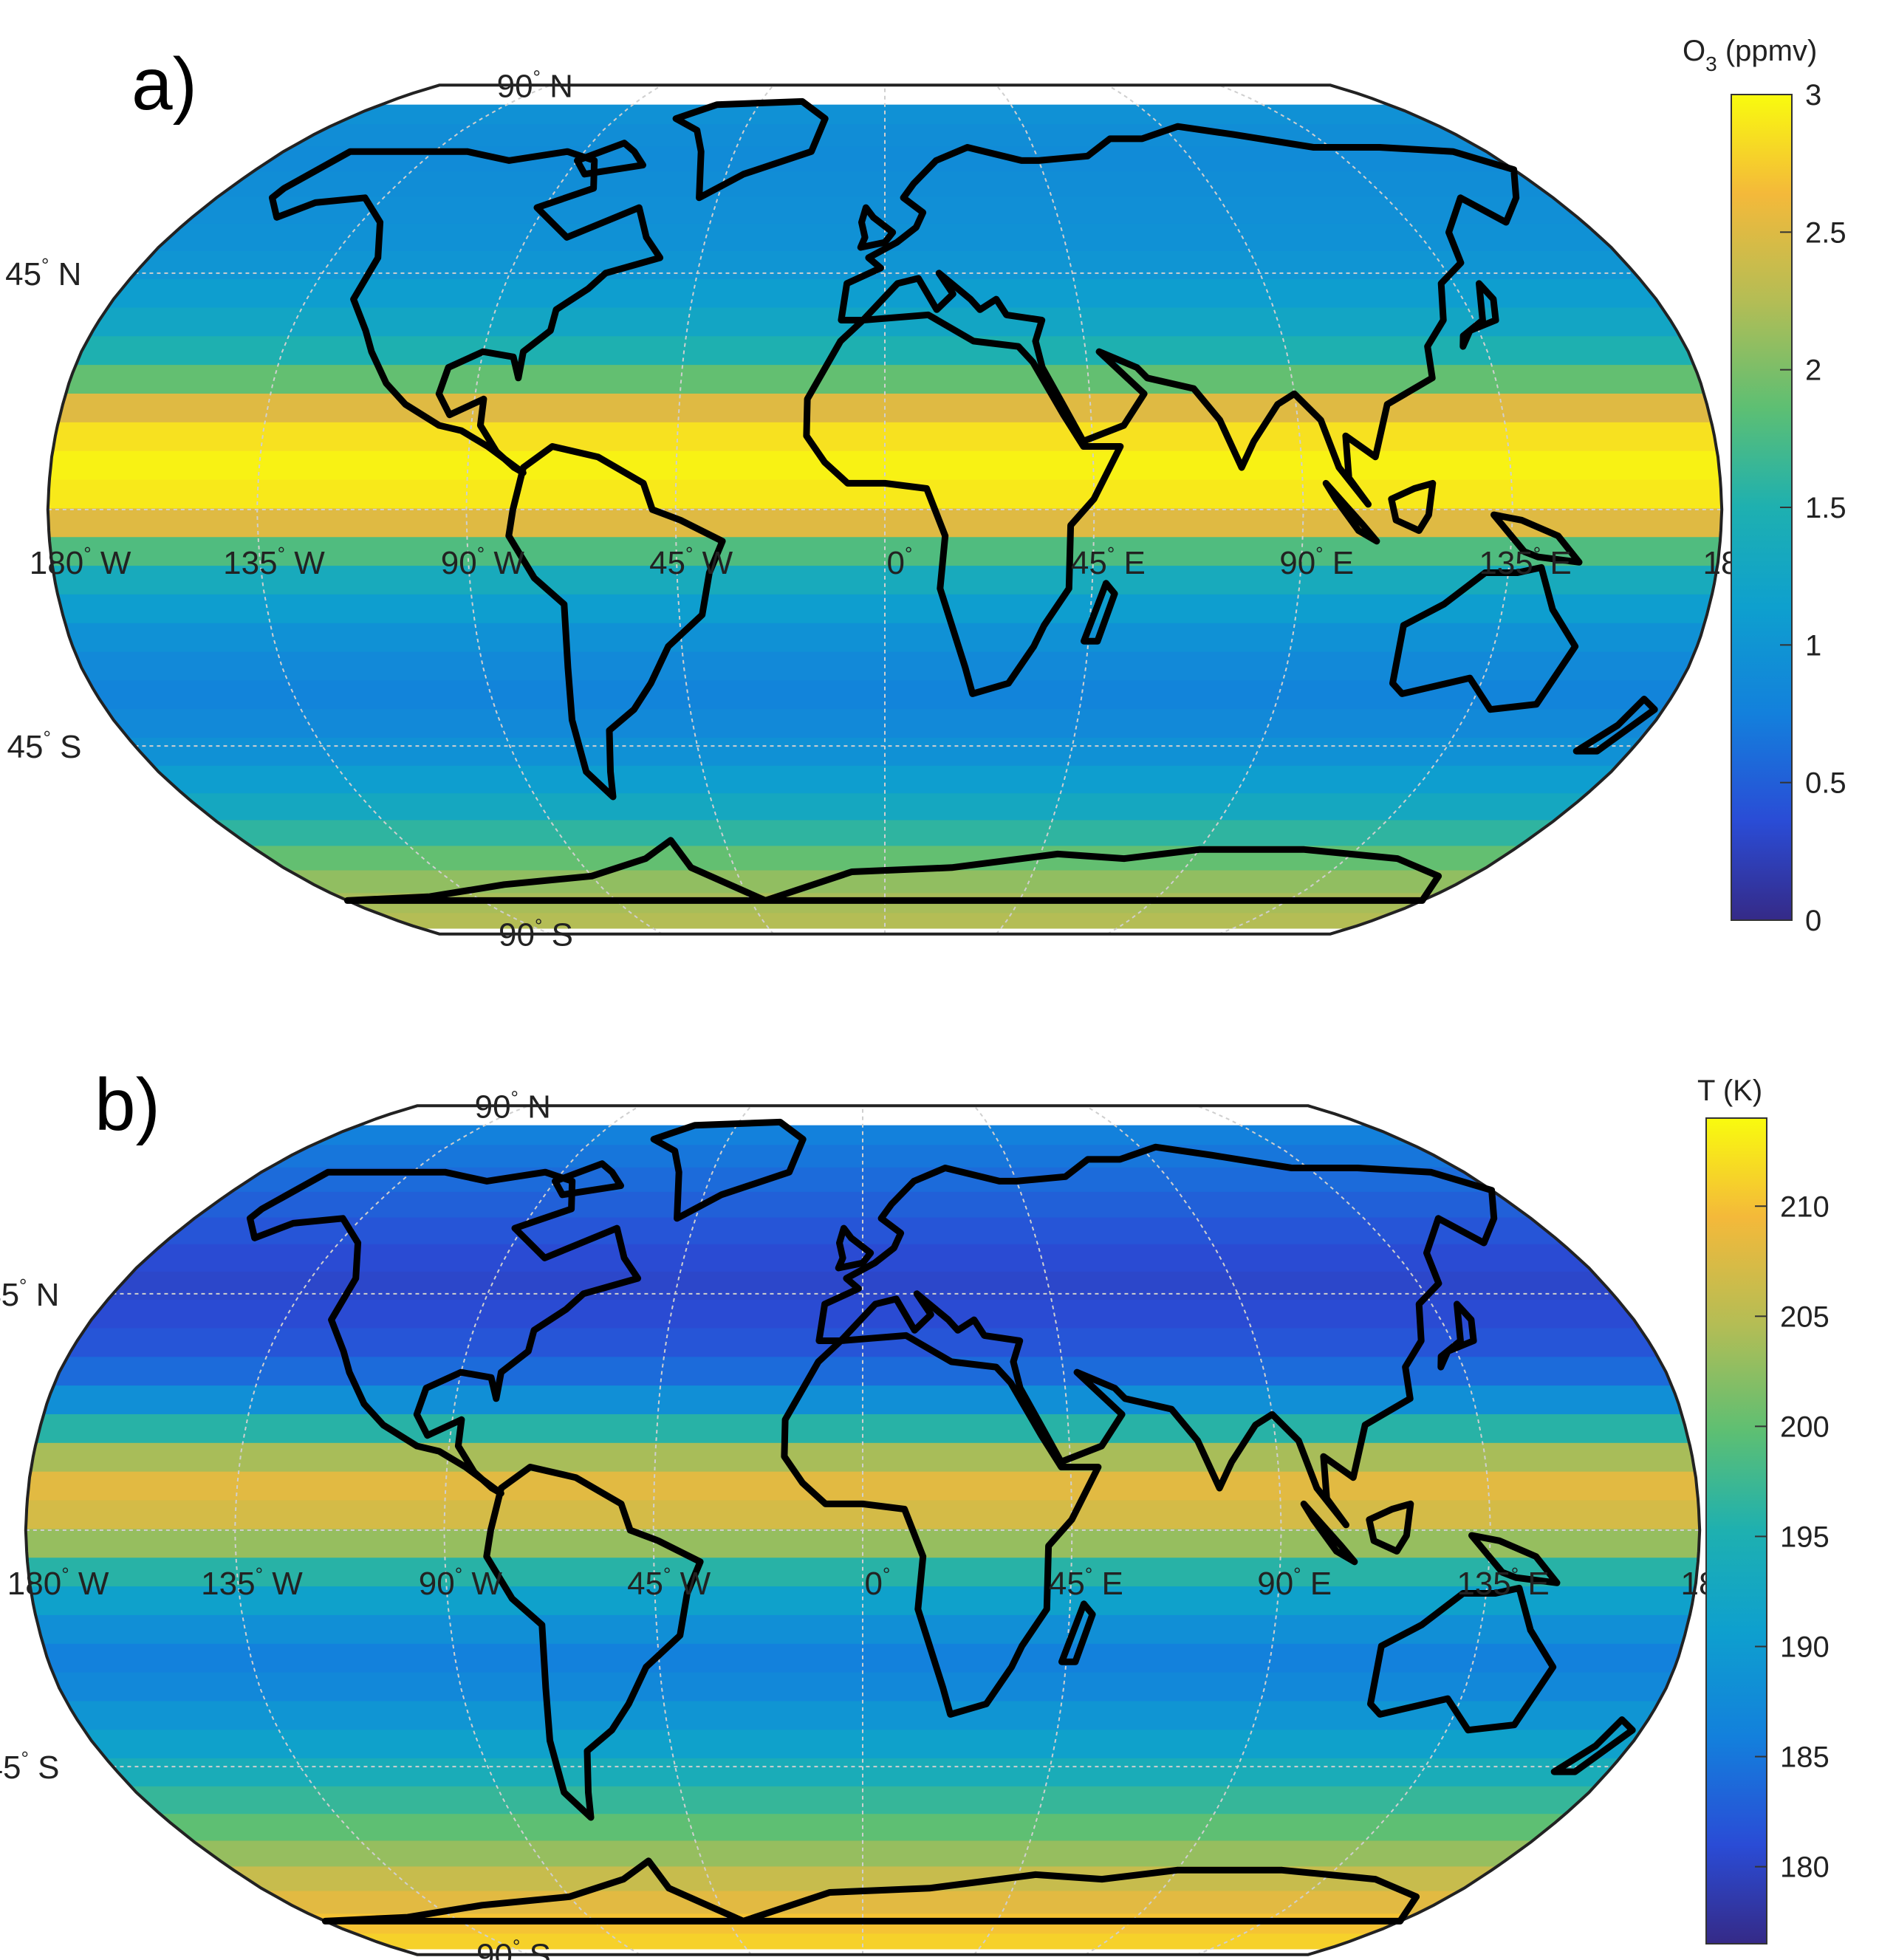 Image resolution: width=1879 pixels, height=1960 pixels. I want to click on colorbar-b-ticks: 180 185 190 195 200 205 210, so click(1792, 1537).